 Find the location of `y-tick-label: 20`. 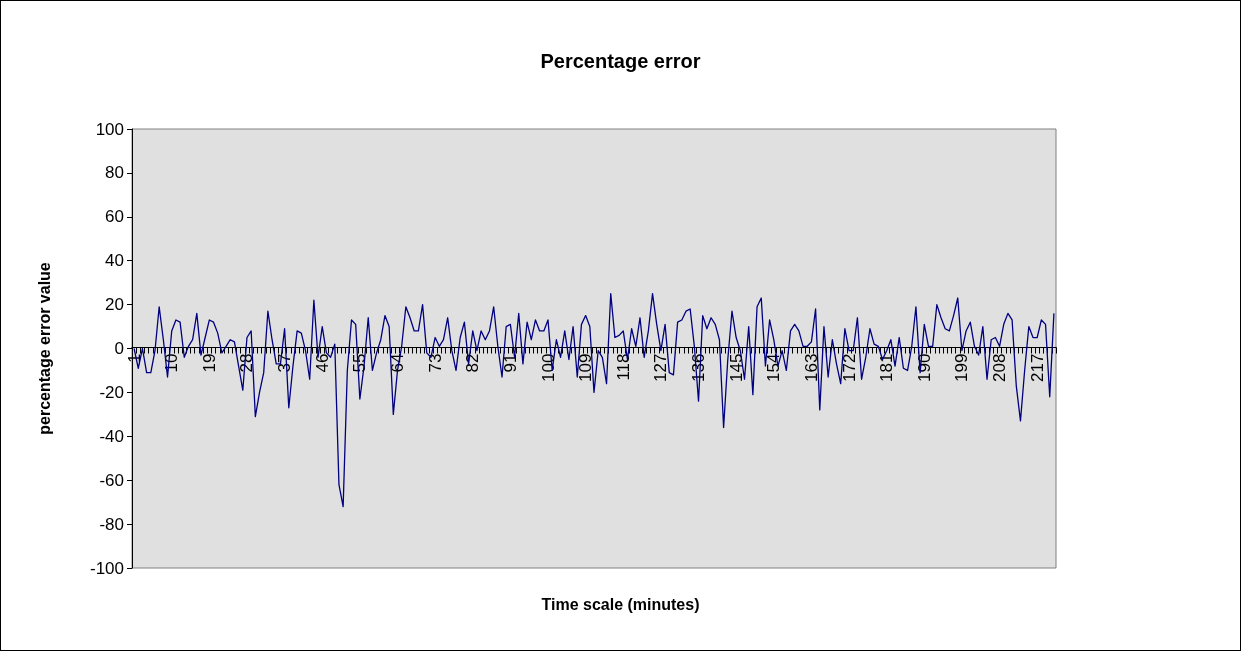

y-tick-label: 20 is located at coordinates (114, 305).